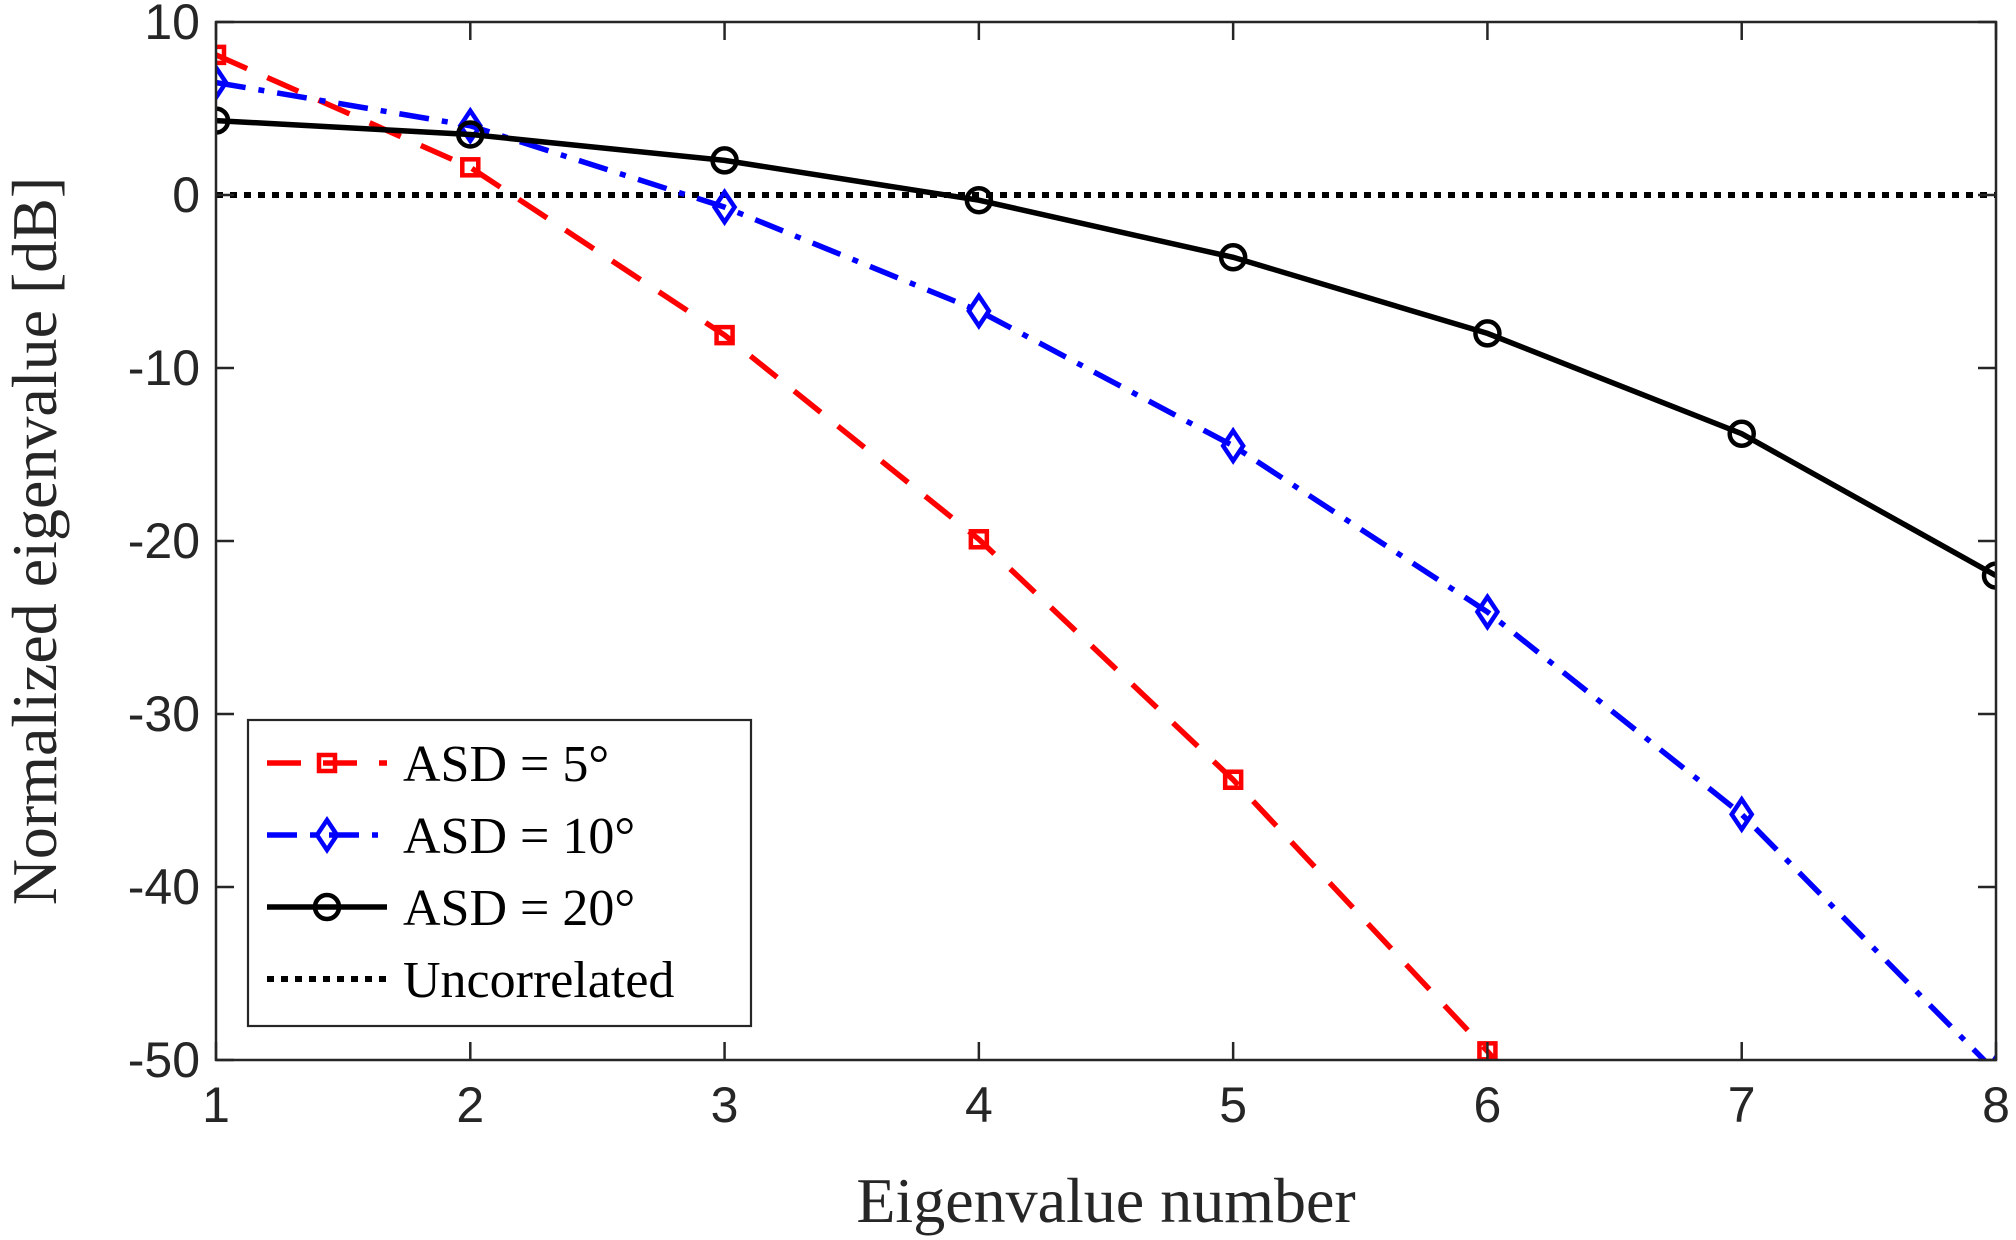 The image size is (2016, 1240). What do you see at coordinates (164, 368) in the screenshot?
I see `y-tick-label: -10` at bounding box center [164, 368].